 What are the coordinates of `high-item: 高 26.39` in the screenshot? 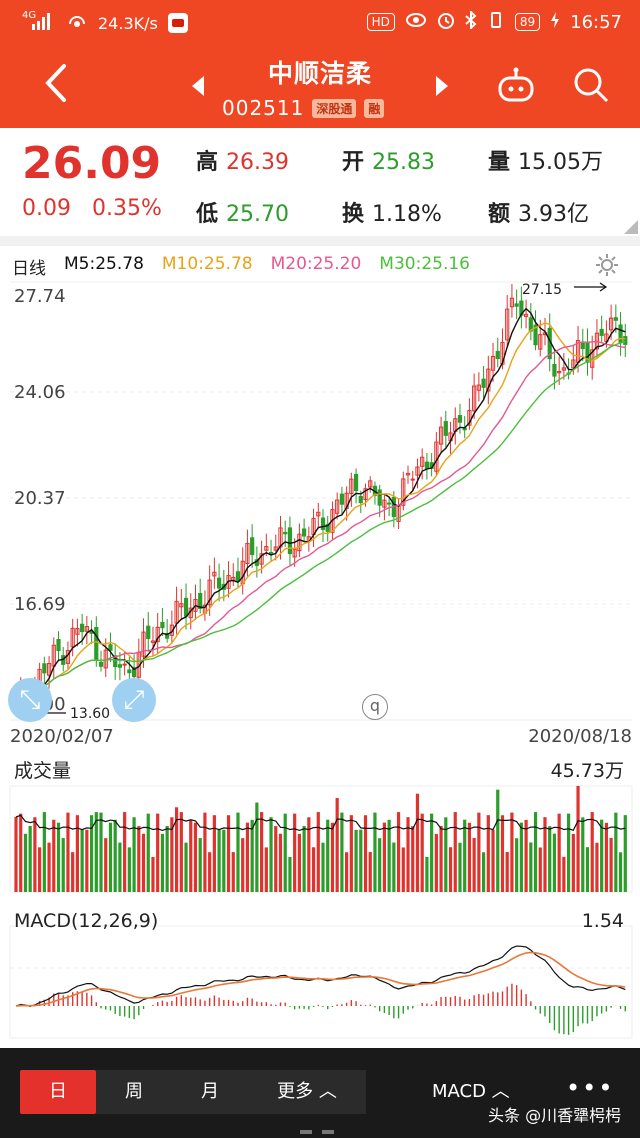 It's located at (242, 160).